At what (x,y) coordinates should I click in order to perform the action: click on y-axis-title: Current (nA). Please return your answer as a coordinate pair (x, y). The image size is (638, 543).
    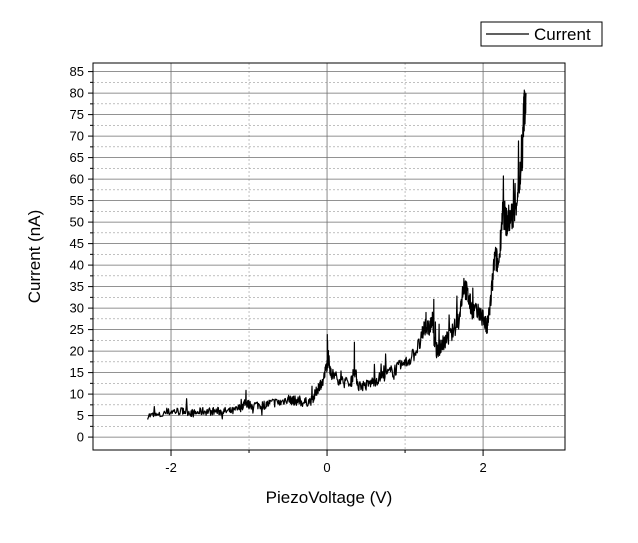
    Looking at the image, I should click on (34, 257).